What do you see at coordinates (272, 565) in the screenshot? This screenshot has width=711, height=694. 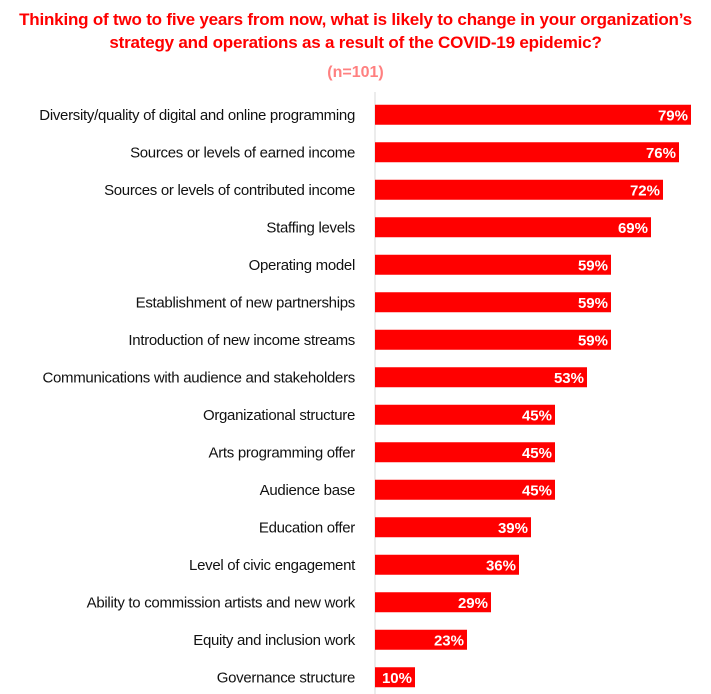 I see `category-label: Level of civic engagement` at bounding box center [272, 565].